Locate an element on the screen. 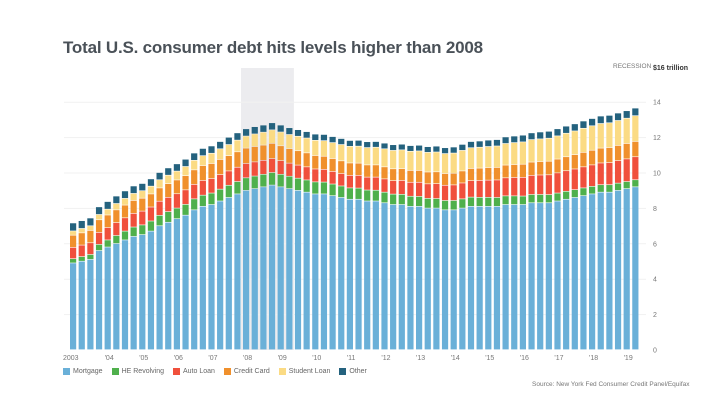  y-tick-label: 12 is located at coordinates (657, 138).